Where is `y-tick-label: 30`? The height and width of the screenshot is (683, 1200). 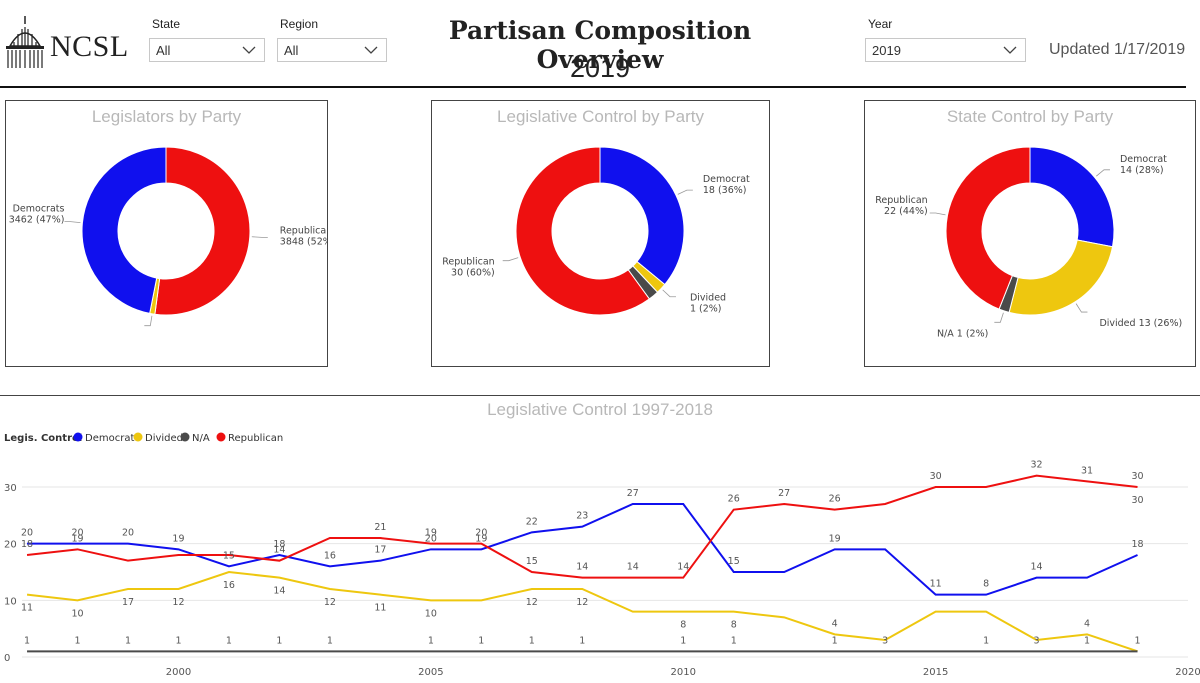
y-tick-label: 30 is located at coordinates (10, 488).